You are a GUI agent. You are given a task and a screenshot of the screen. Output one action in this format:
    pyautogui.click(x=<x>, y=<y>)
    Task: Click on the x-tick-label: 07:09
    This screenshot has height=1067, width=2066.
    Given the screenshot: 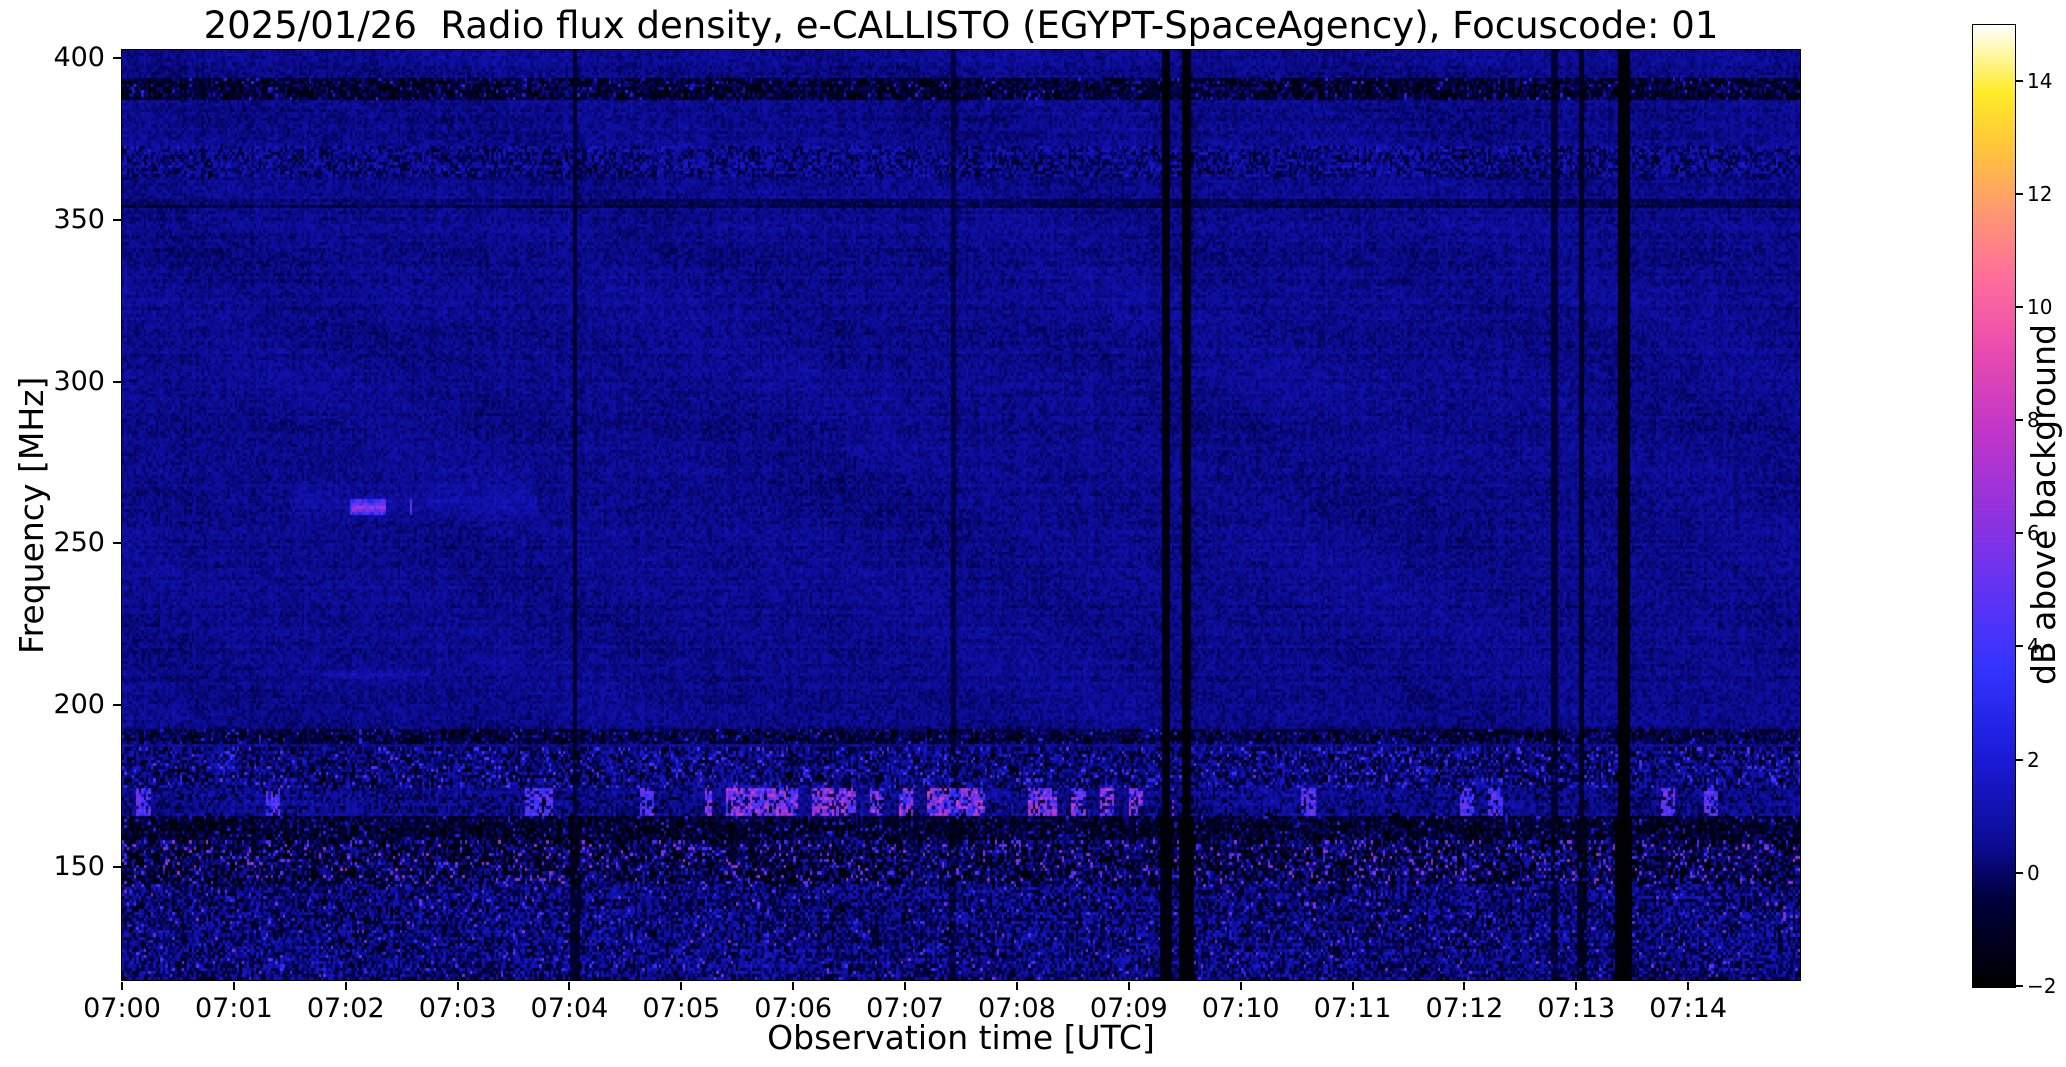 What is the action you would take?
    pyautogui.click(x=1128, y=1008)
    